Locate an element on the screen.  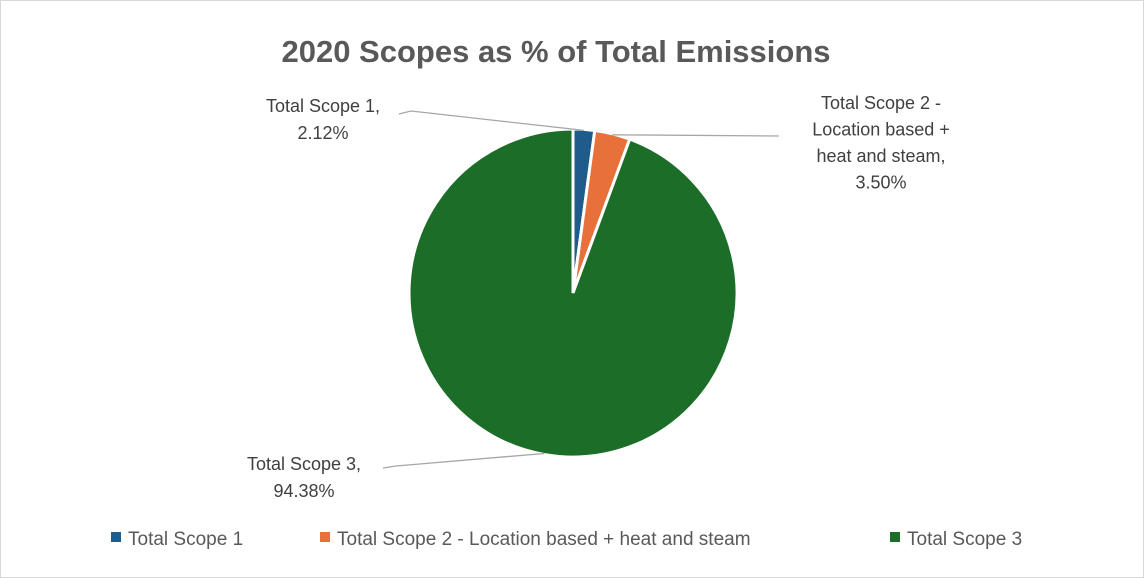
data-label-2-line-4: 3.50% is located at coordinates (880, 183).